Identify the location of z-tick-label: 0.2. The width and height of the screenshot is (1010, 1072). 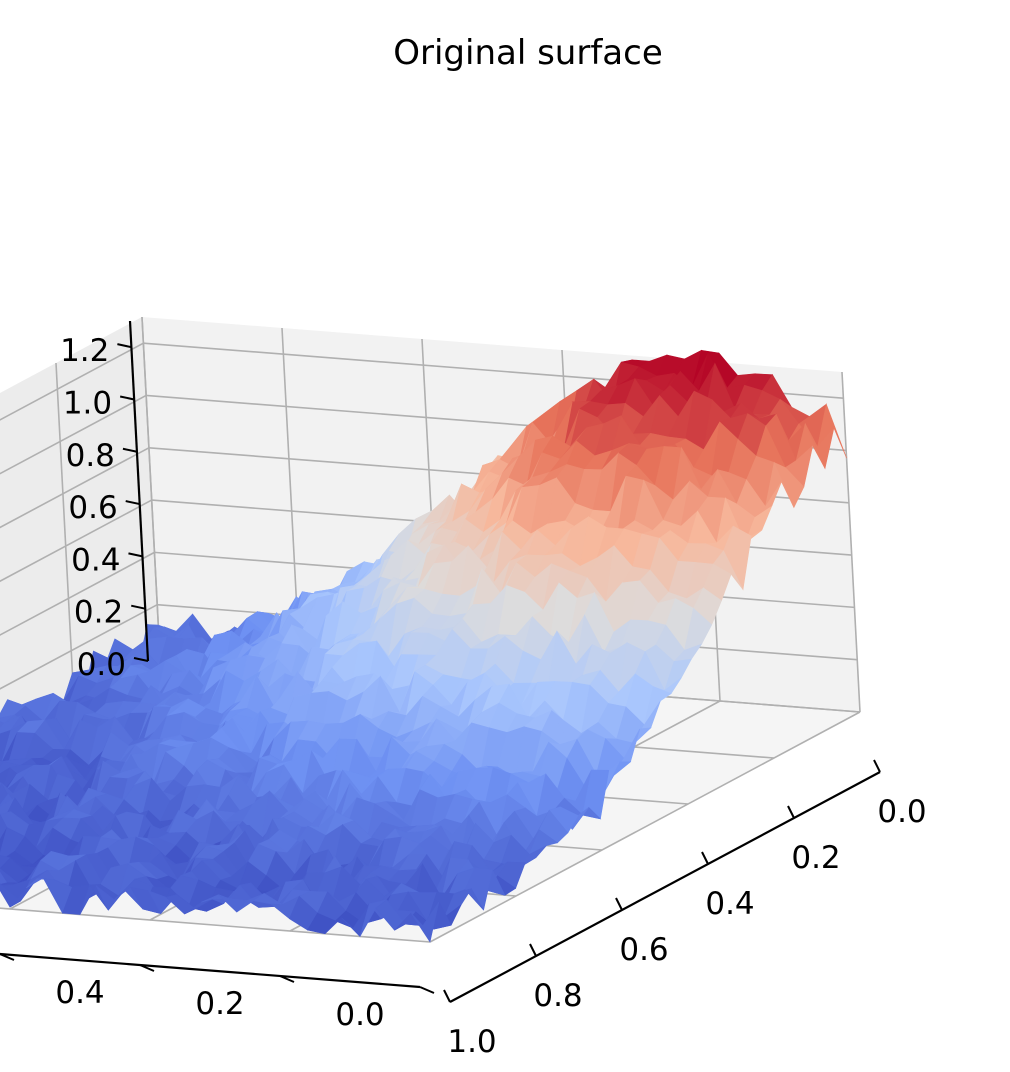
(98, 613).